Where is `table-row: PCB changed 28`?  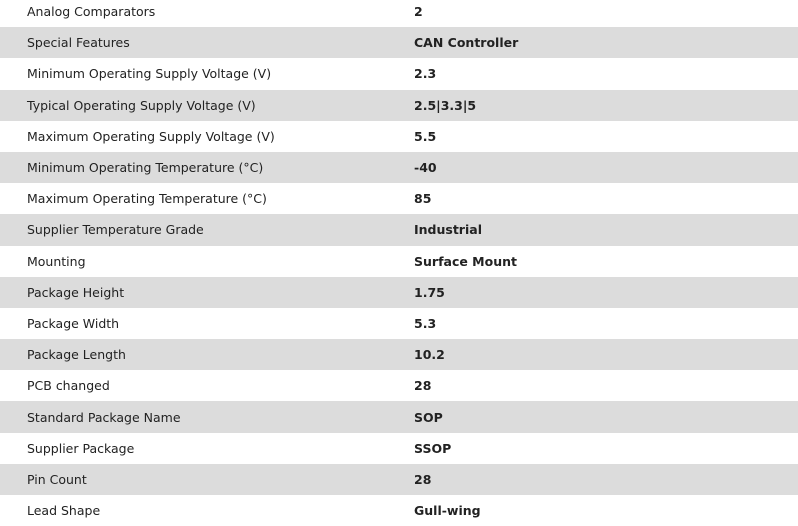 table-row: PCB changed 28 is located at coordinates (399, 385).